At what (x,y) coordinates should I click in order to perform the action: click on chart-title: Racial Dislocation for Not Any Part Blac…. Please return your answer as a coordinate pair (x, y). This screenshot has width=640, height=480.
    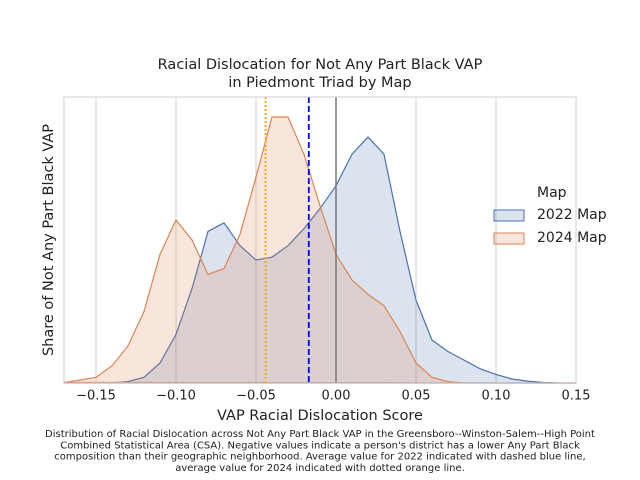
    Looking at the image, I should click on (320, 65).